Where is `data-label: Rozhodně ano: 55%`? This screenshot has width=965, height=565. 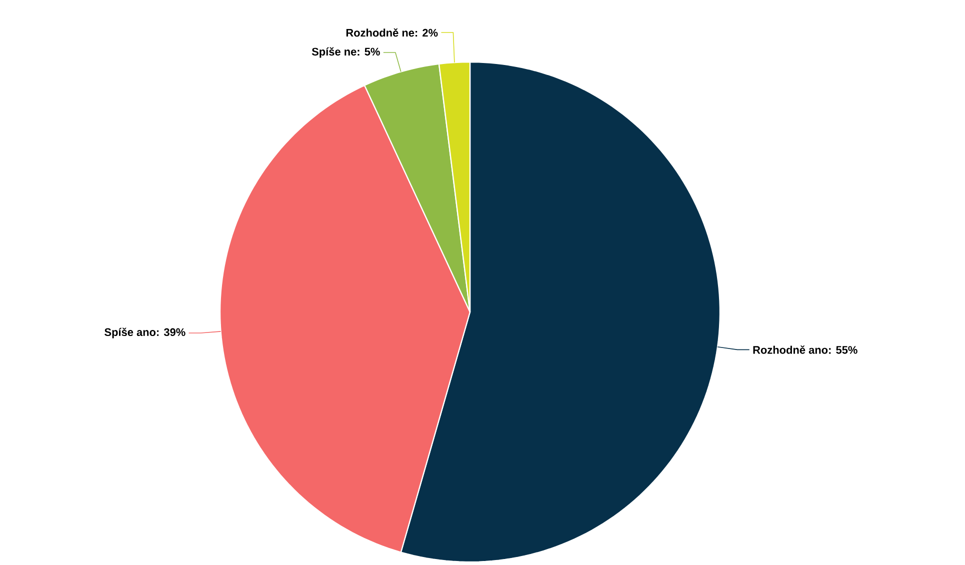 data-label: Rozhodně ano: 55% is located at coordinates (805, 350).